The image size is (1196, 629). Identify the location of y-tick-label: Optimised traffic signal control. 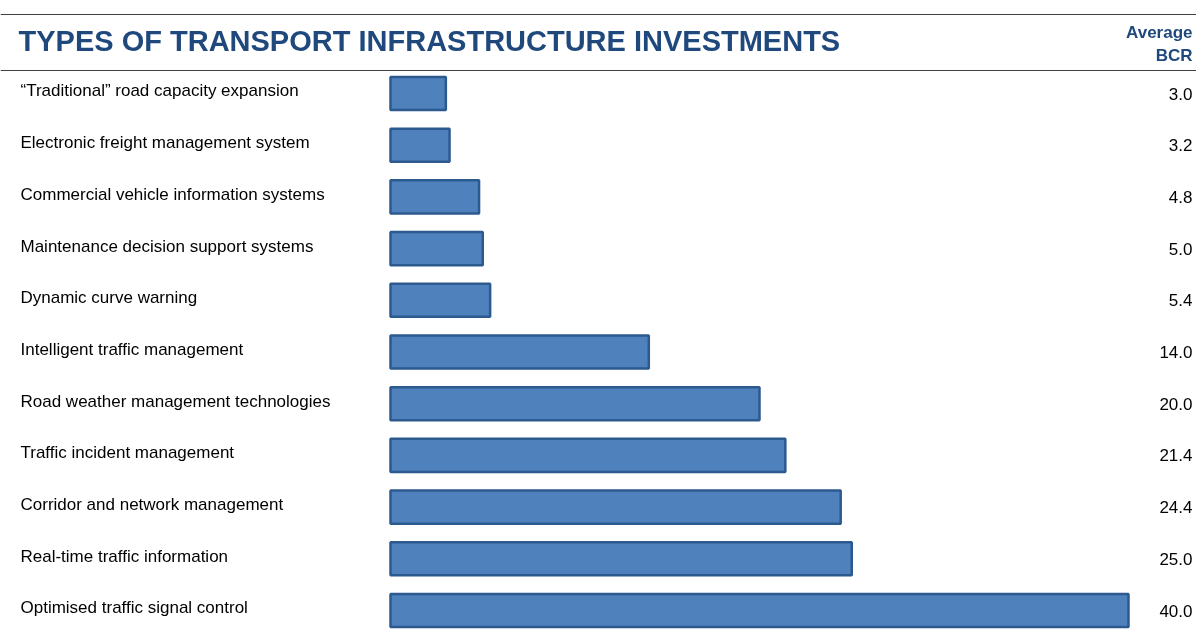
(134, 608).